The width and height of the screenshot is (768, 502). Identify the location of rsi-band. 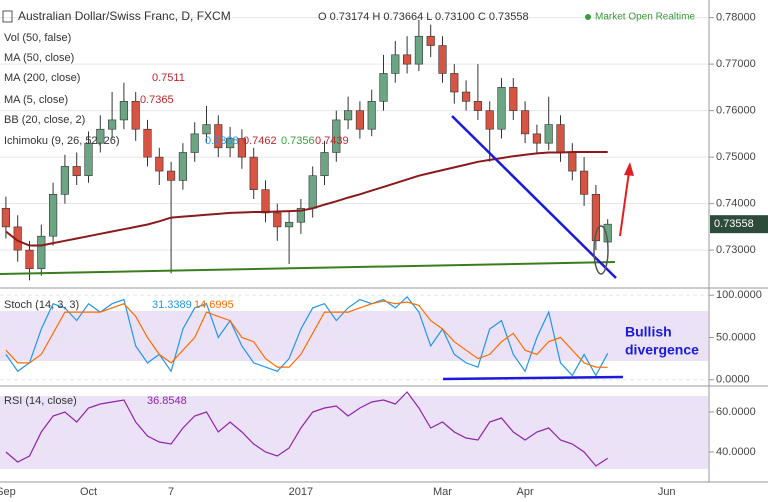
(354, 432).